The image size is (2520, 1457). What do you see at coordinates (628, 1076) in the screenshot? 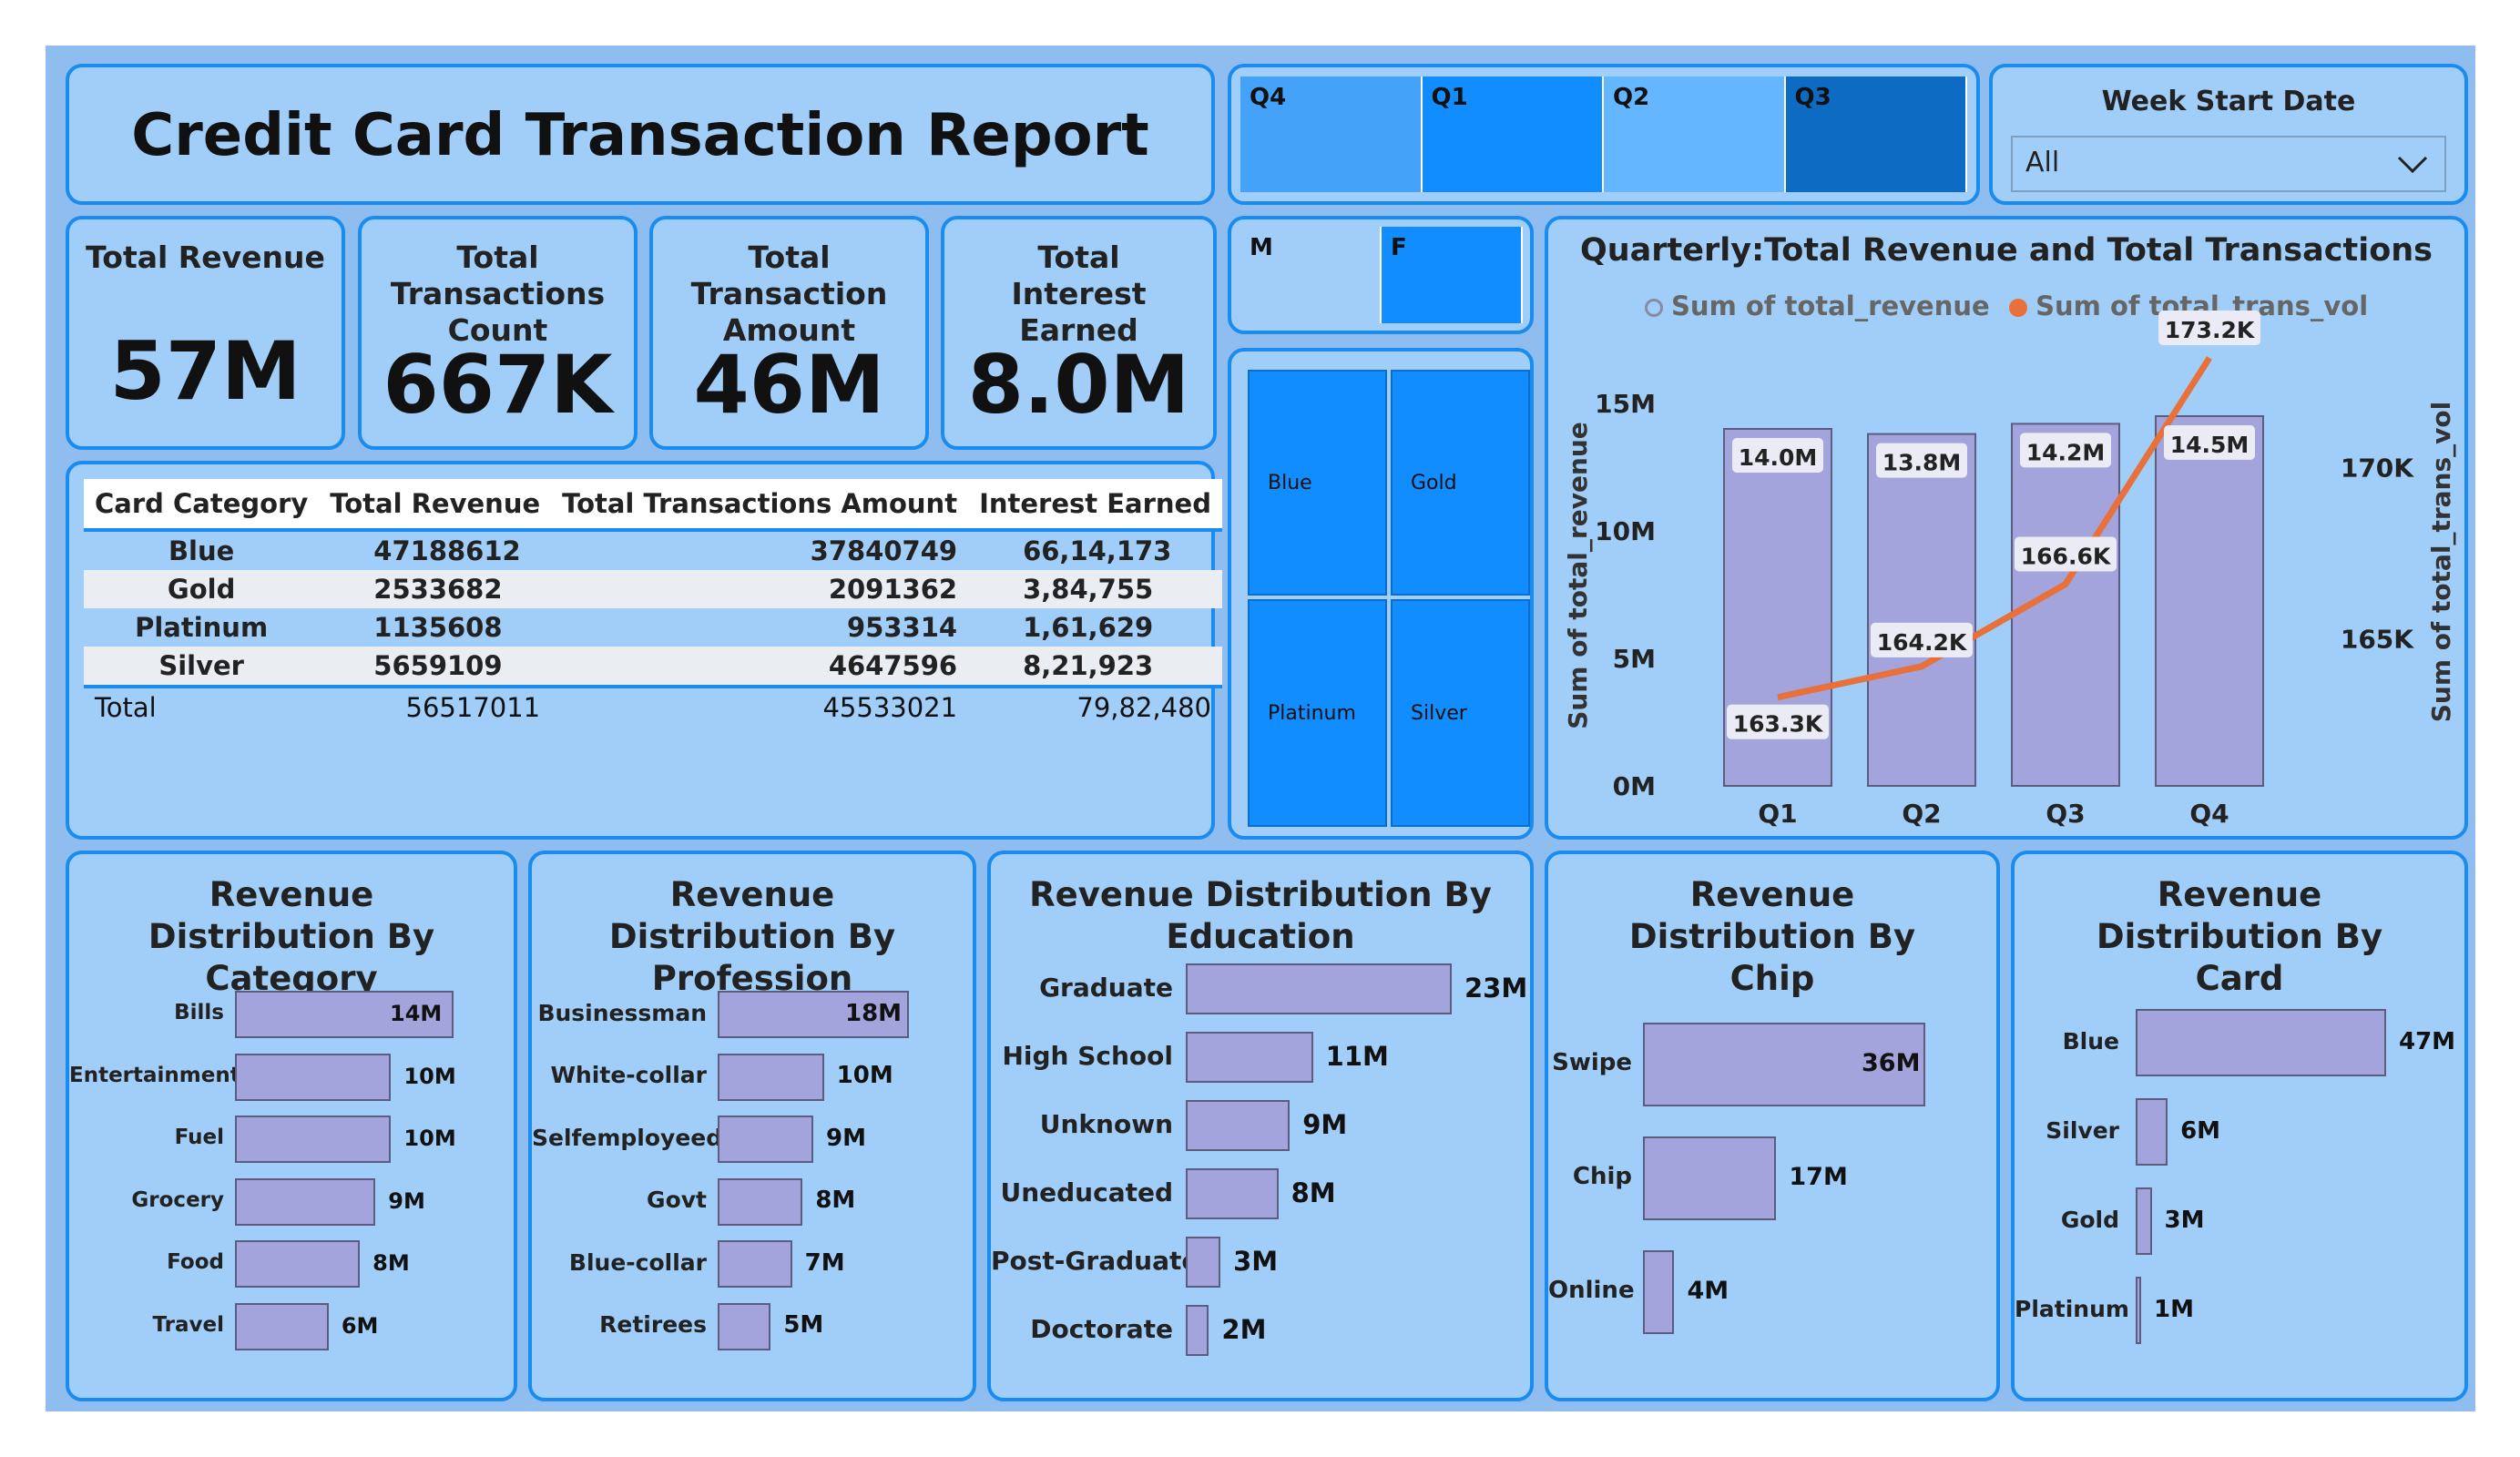
I see `bar-category-label: White-collar` at bounding box center [628, 1076].